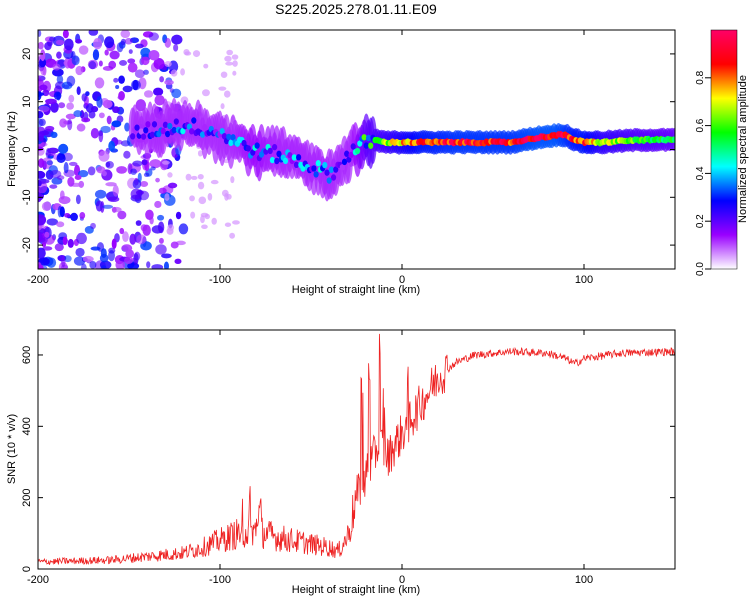  What do you see at coordinates (700, 221) in the screenshot?
I see `colorbar-tick-label: 0.2` at bounding box center [700, 221].